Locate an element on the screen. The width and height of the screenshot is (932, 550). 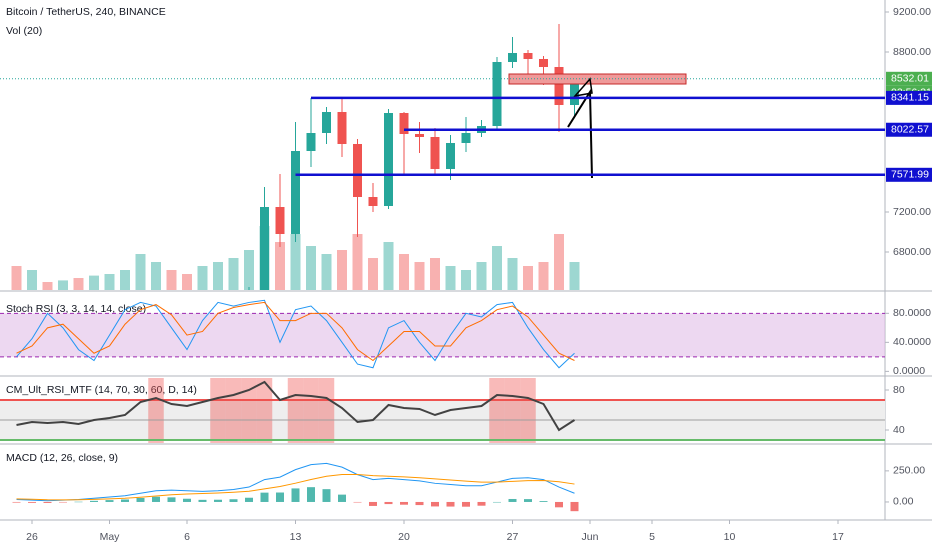
macd-title: MACD (12, 26, close, 9) is located at coordinates (62, 458).